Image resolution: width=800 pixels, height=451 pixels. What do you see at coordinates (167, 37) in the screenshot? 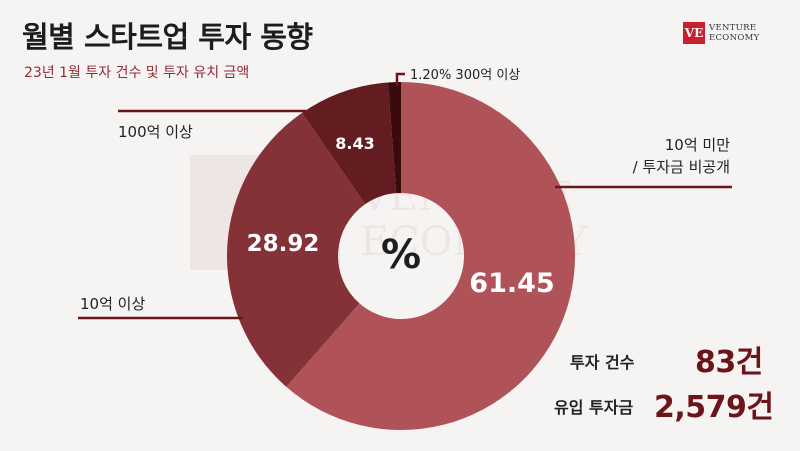
I see `page-title: 월별 스타트업 투자 동향` at bounding box center [167, 37].